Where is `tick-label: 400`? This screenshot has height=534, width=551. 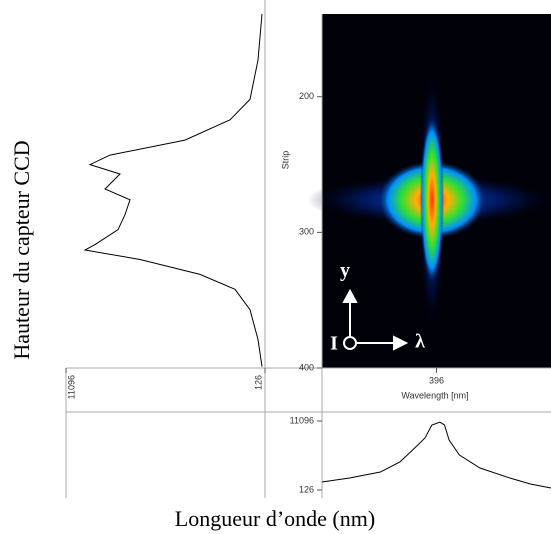 tick-label: 400 is located at coordinates (306, 367).